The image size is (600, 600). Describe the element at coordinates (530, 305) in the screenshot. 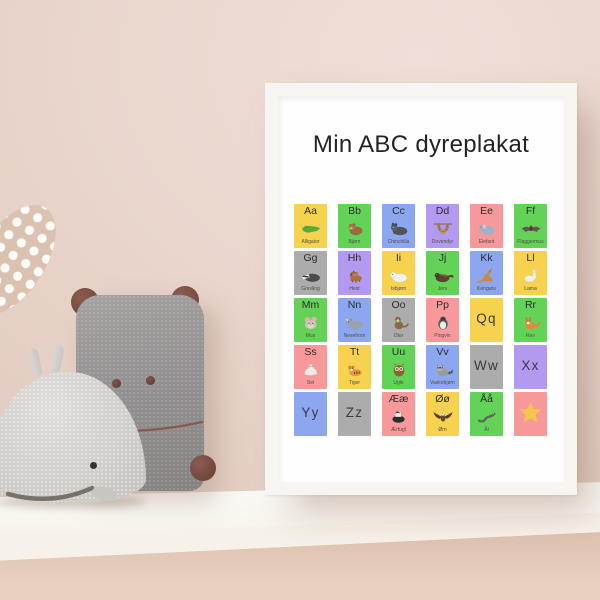

I see `tile-letter: Rr` at that location.